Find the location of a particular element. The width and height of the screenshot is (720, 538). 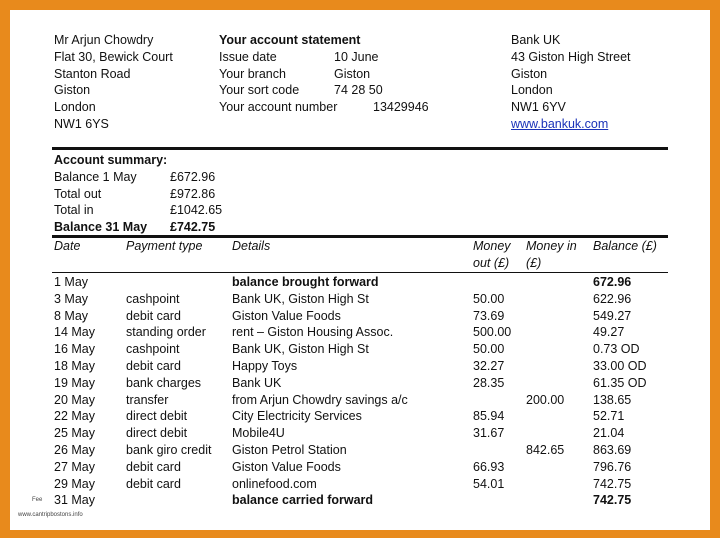

customer-address-line: Giston is located at coordinates (72, 90).